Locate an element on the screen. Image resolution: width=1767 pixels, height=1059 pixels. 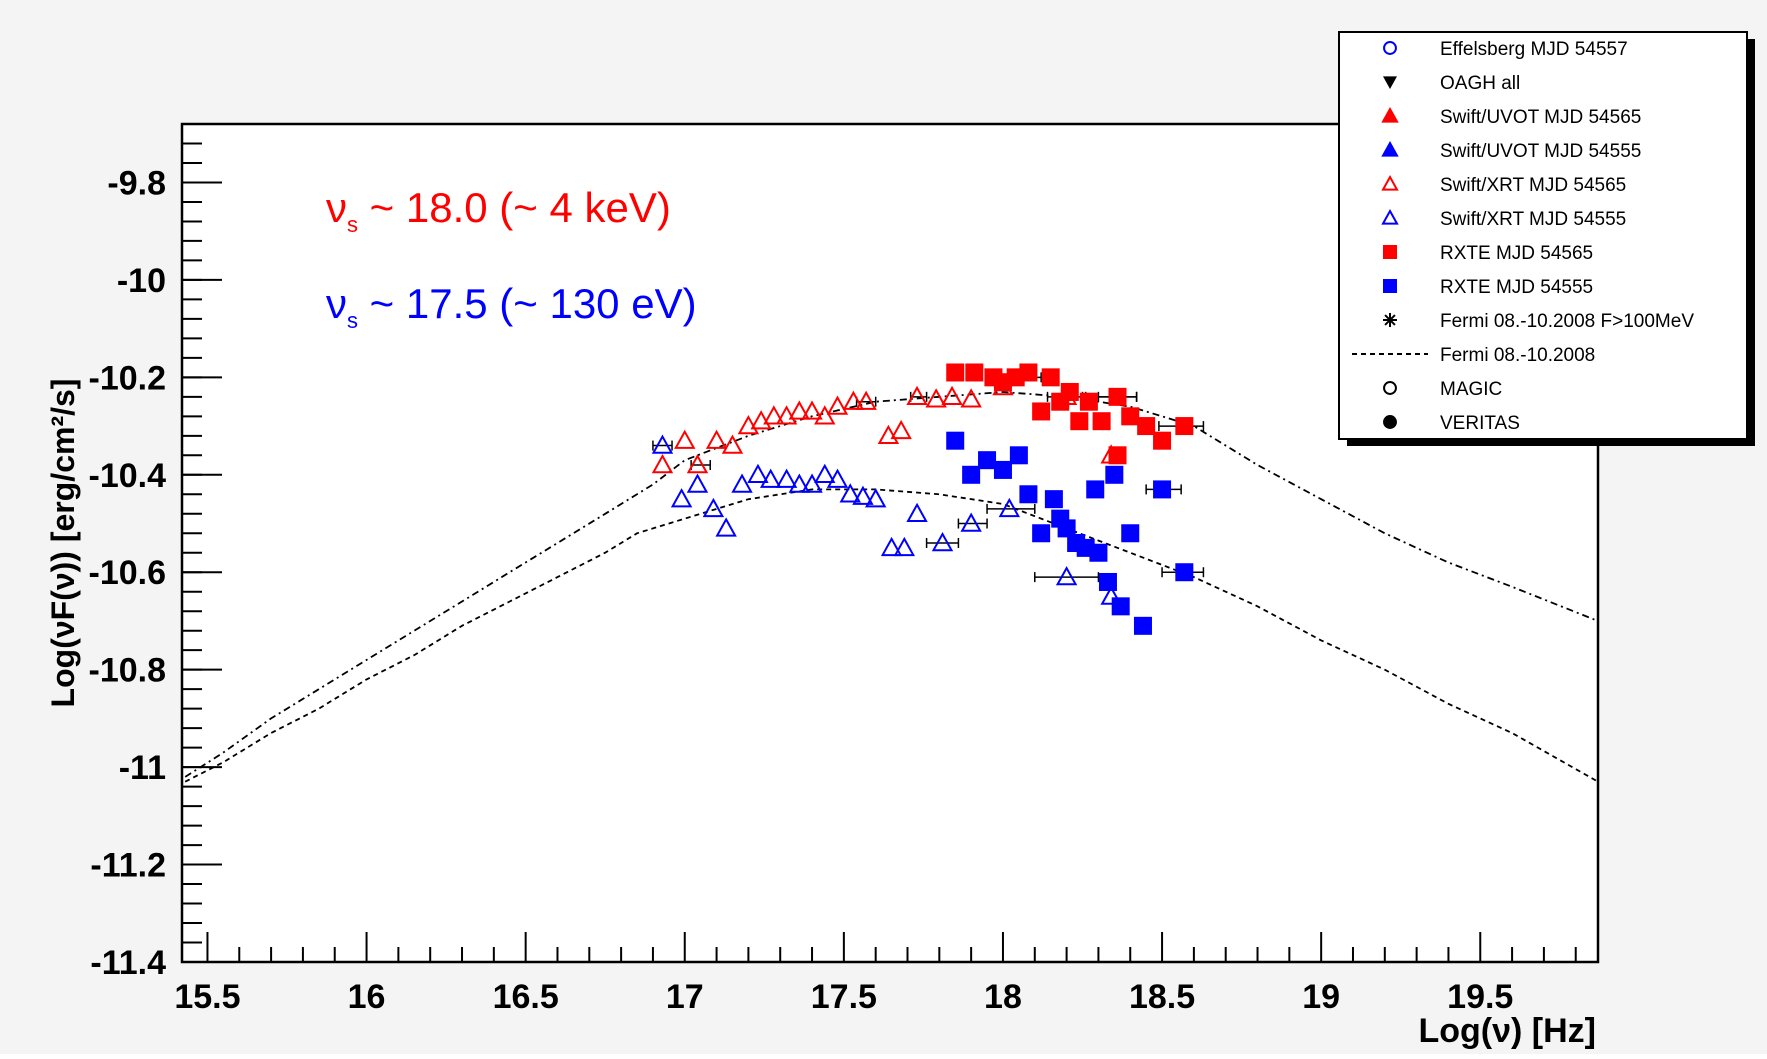
x-axis-label: Log(ν) [Hz] is located at coordinates (1507, 1031).